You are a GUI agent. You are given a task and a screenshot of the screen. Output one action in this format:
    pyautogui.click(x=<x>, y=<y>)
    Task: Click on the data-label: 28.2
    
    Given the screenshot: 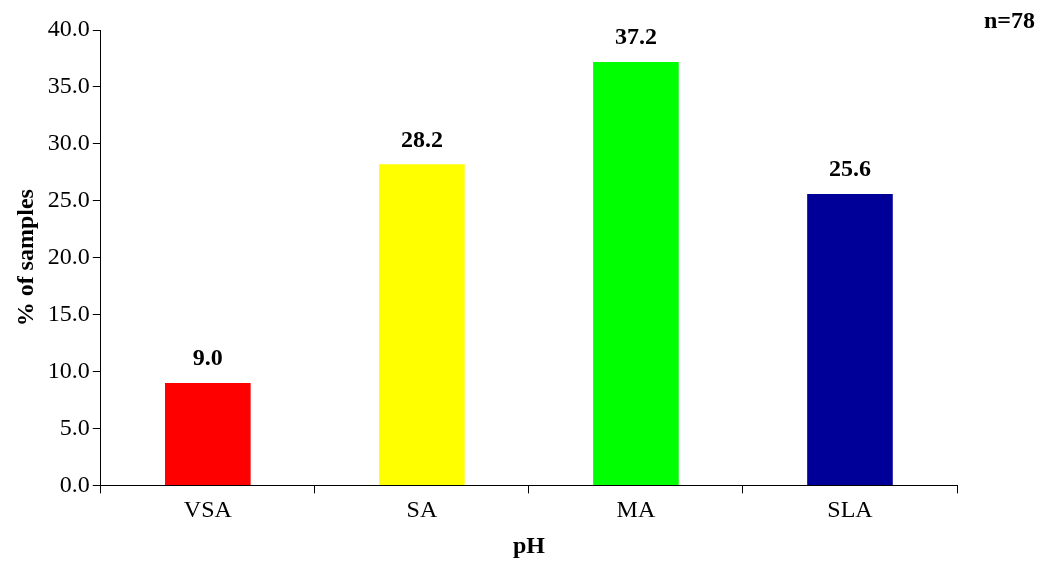 What is the action you would take?
    pyautogui.click(x=421, y=138)
    